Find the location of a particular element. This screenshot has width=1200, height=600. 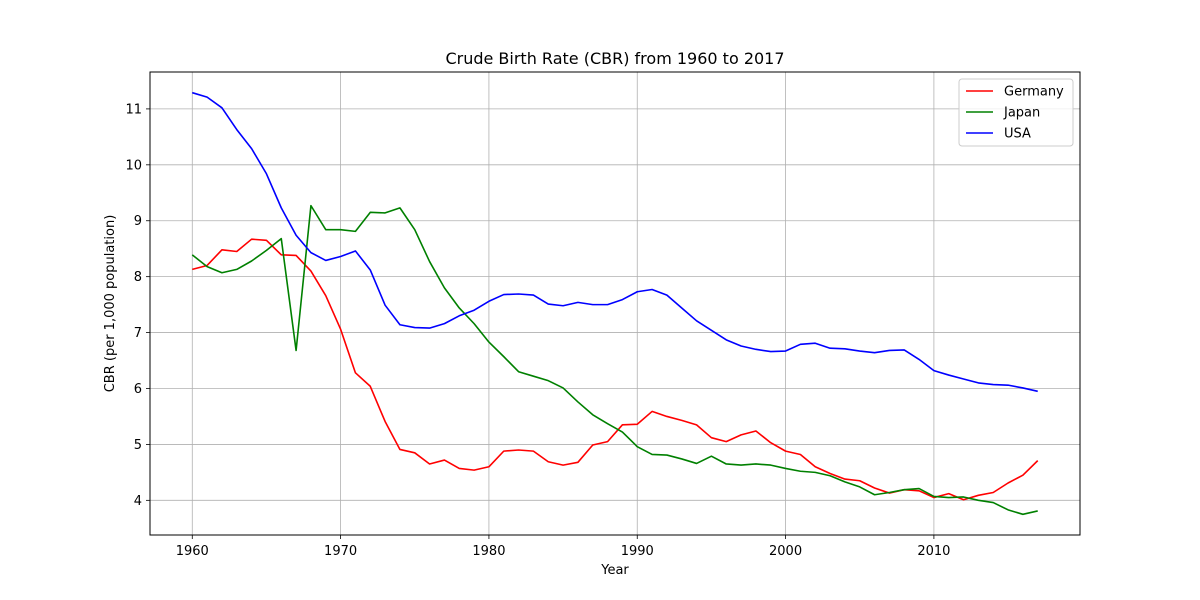

x-tick-label: 2010 is located at coordinates (933, 551).